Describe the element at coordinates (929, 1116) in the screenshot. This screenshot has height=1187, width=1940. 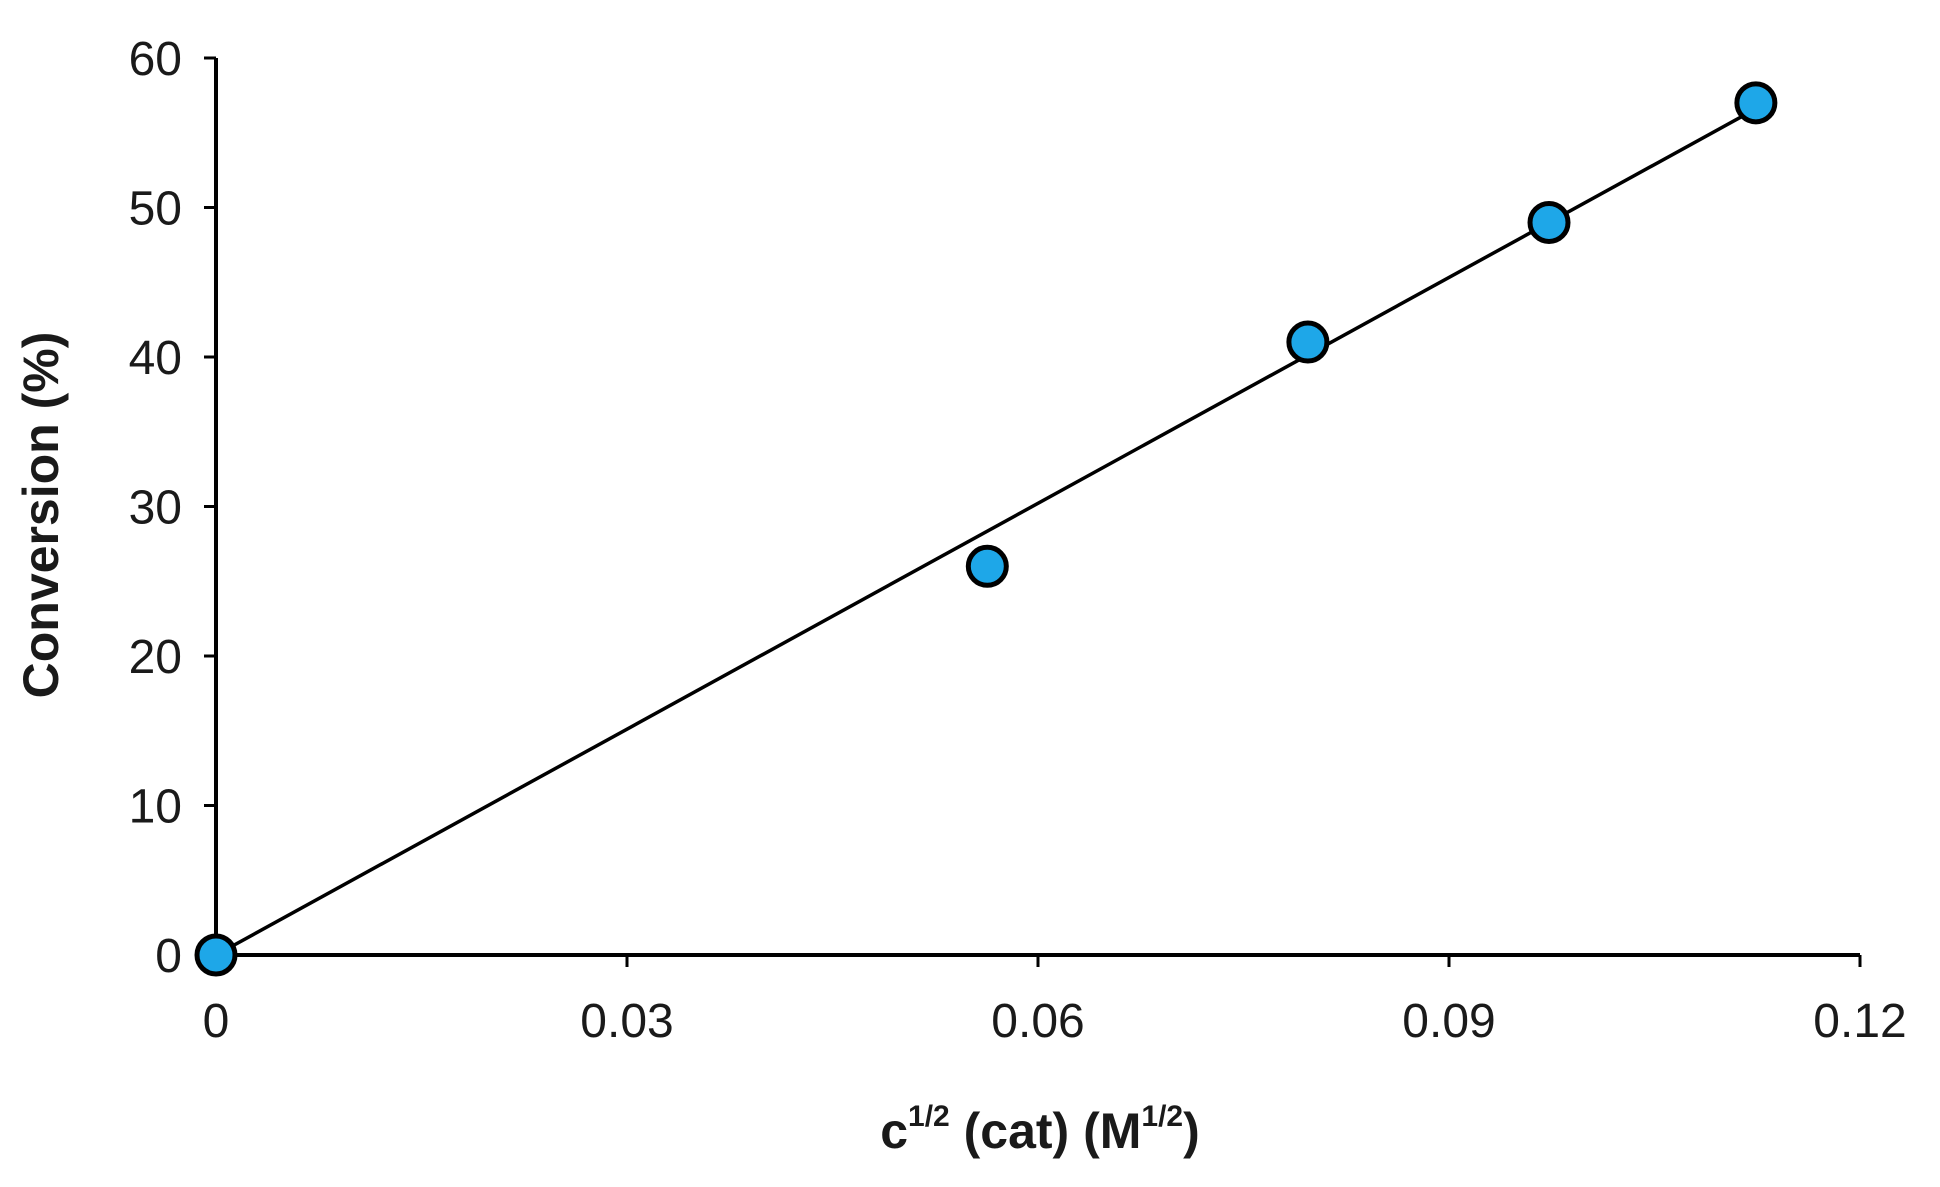
I see `x-axis-label-sup: 1/2` at that location.